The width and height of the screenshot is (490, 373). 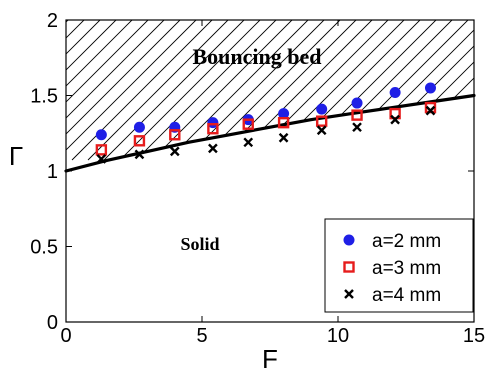 I want to click on x-tick-label: 0, so click(x=65, y=336).